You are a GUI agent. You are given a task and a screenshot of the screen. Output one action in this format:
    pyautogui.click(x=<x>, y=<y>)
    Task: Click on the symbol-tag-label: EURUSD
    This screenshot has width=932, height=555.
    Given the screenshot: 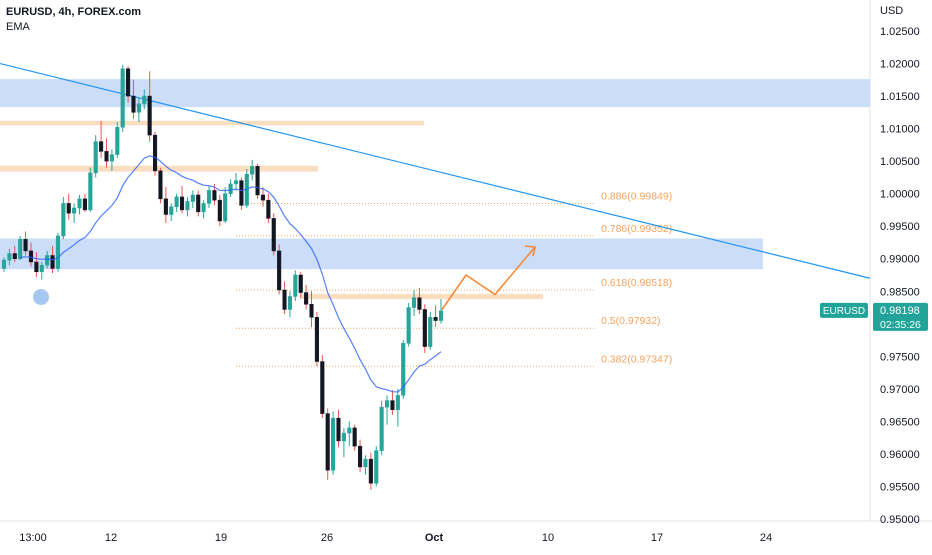 What is the action you would take?
    pyautogui.click(x=844, y=311)
    